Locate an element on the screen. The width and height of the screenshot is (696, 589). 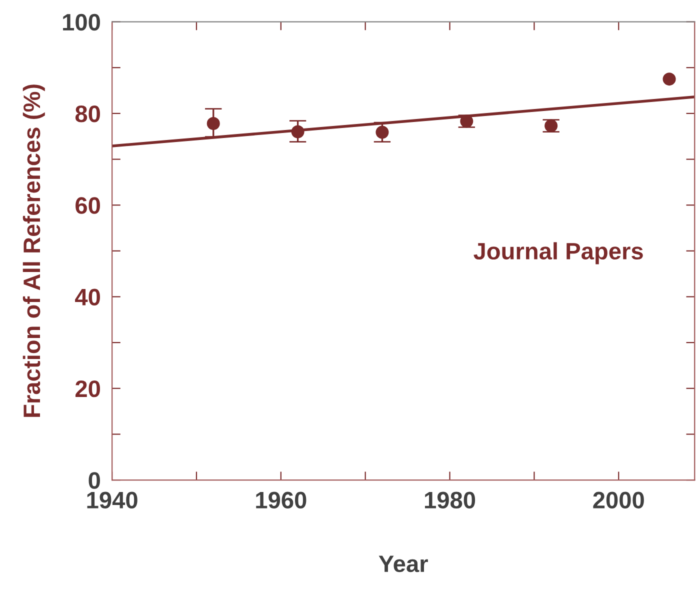
x-tick-label: 1940 is located at coordinates (112, 500).